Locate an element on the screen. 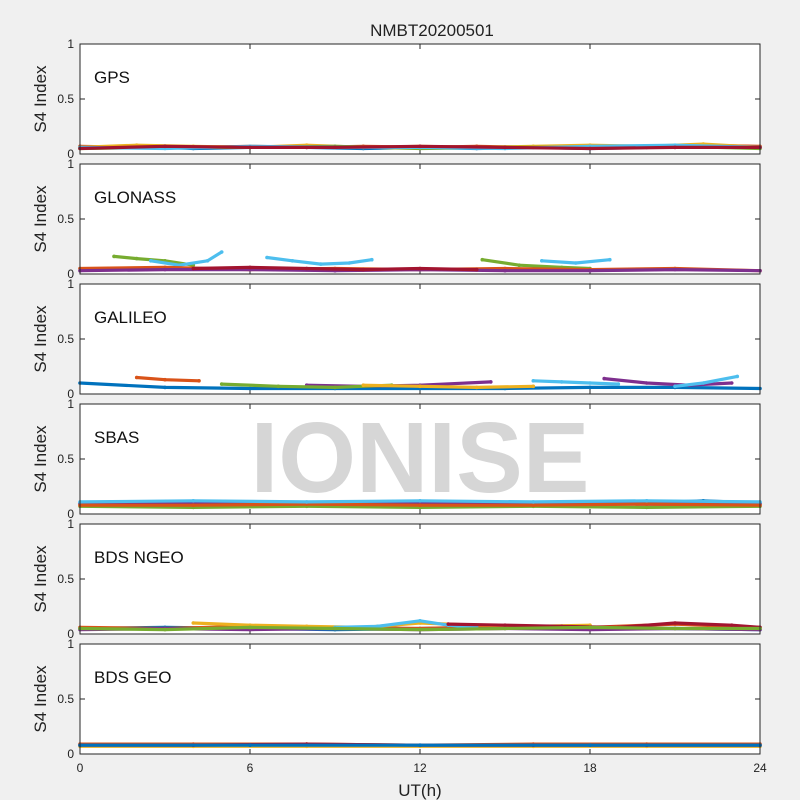 The image size is (800, 800). x-axis-label: UT(h) is located at coordinates (419, 790).